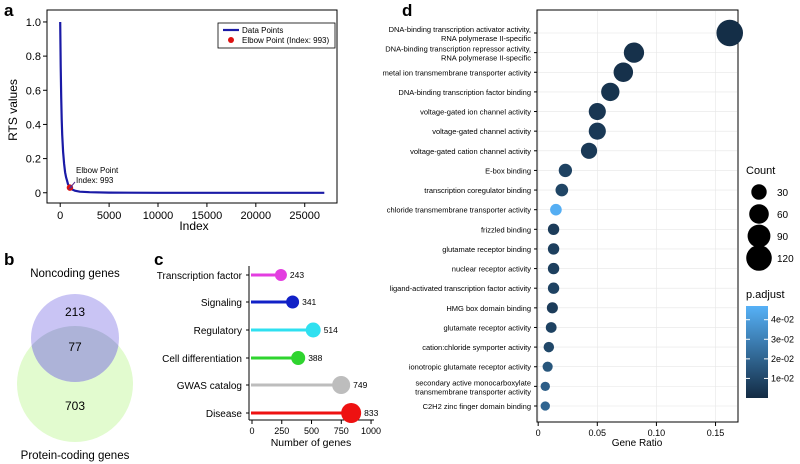 The height and width of the screenshot is (464, 800). I want to click on panel-d-x-axis-title: Gene Ratio, so click(637, 443).